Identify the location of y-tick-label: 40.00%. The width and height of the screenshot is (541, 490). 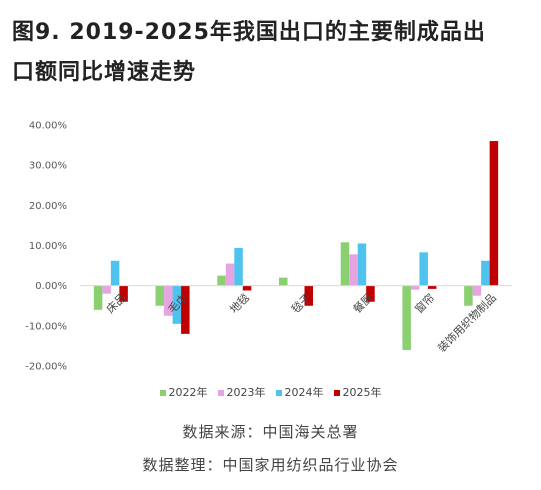
(48, 126).